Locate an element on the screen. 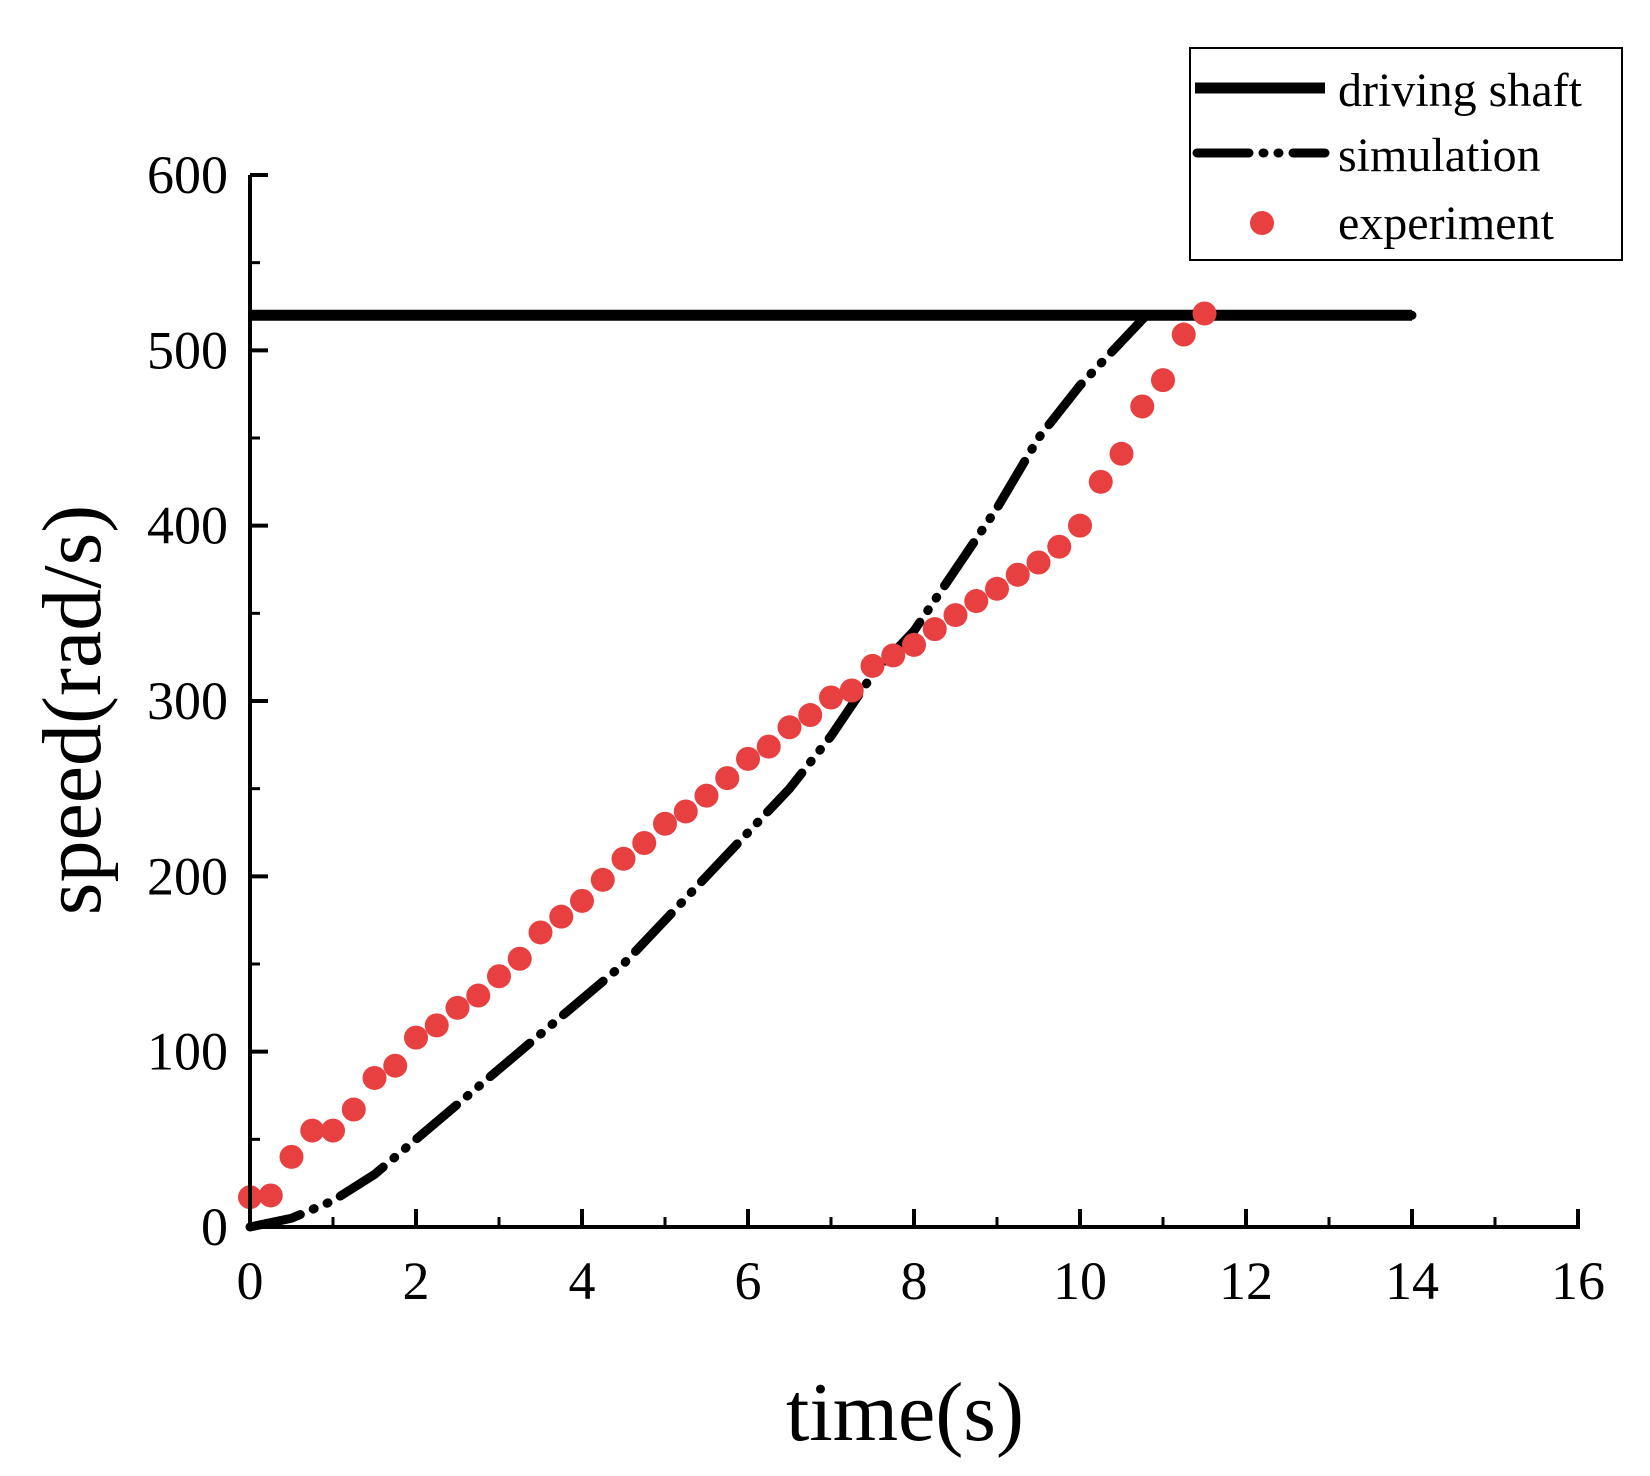  y-tick-label: 400 is located at coordinates (187, 526).